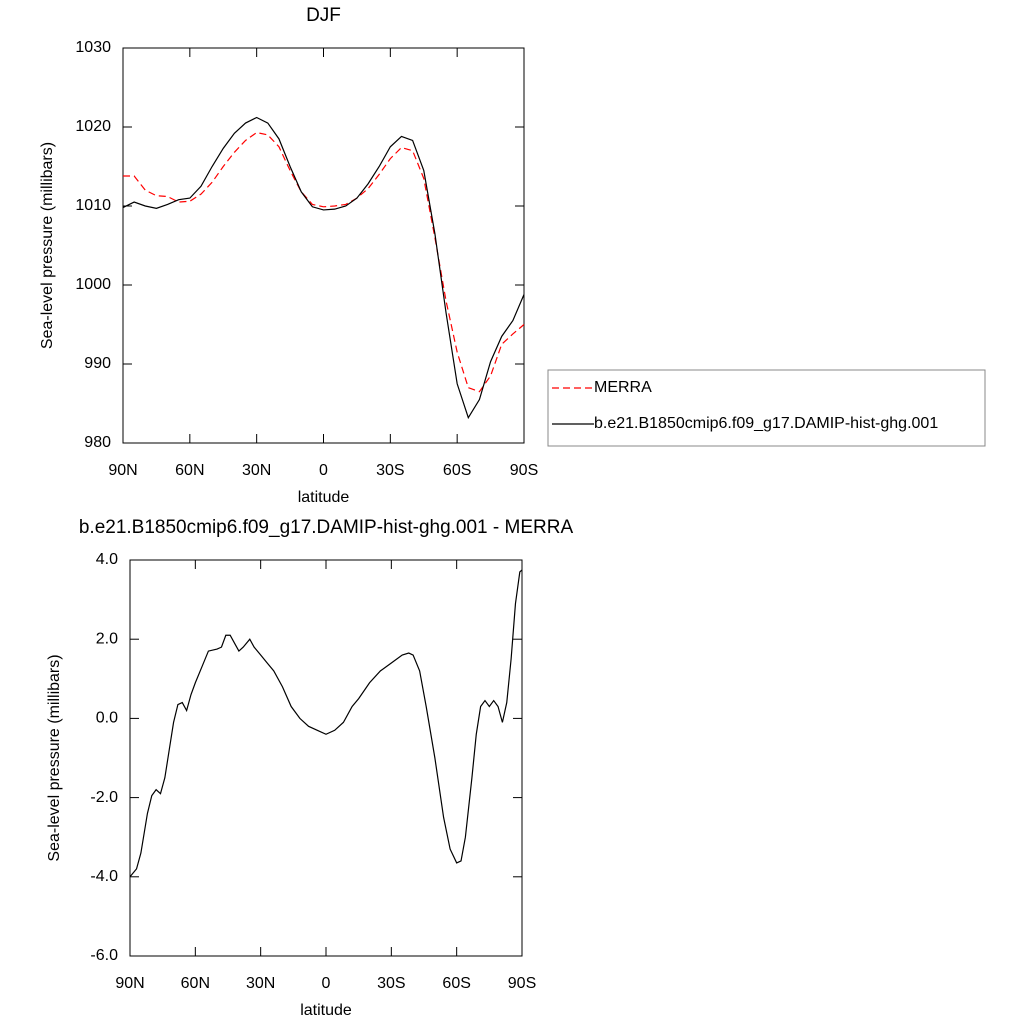 The height and width of the screenshot is (1024, 1024). Describe the element at coordinates (97, 442) in the screenshot. I see `y-tick-label: 980` at that location.